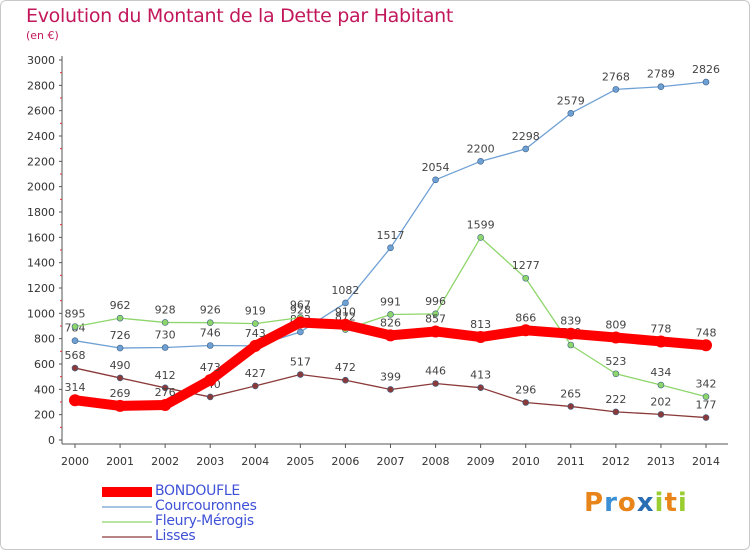 The height and width of the screenshot is (550, 750). What do you see at coordinates (345, 461) in the screenshot?
I see `x-tick-label: 2006` at bounding box center [345, 461].